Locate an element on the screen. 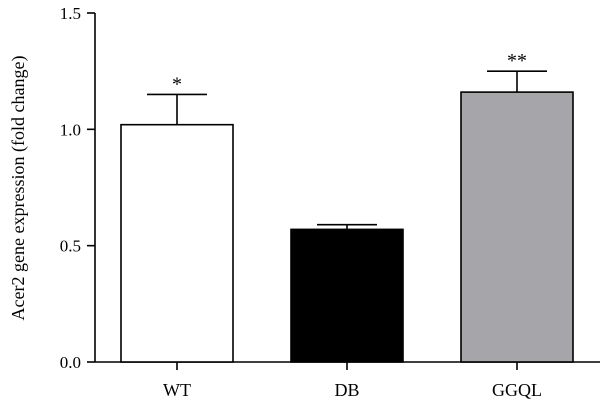 This screenshot has height=409, width=600. x-tick-label: WT is located at coordinates (177, 390).